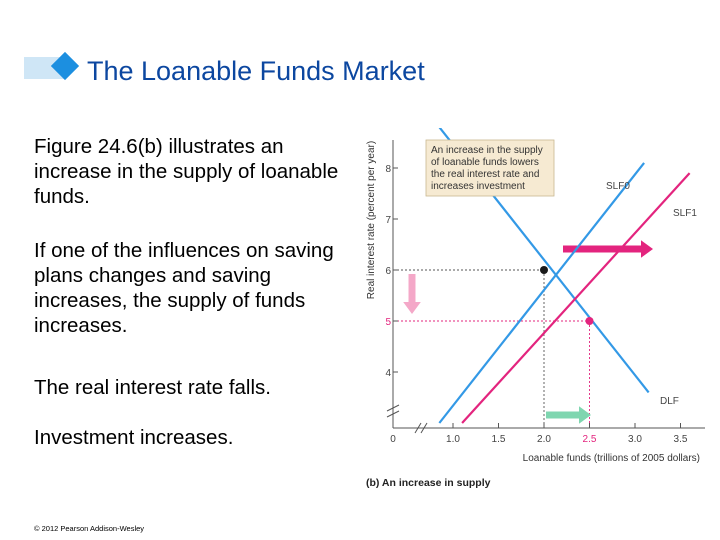 Image resolution: width=720 pixels, height=540 pixels. Describe the element at coordinates (485, 162) in the screenshot. I see `callout-line-1: of loanable funds lowers` at that location.